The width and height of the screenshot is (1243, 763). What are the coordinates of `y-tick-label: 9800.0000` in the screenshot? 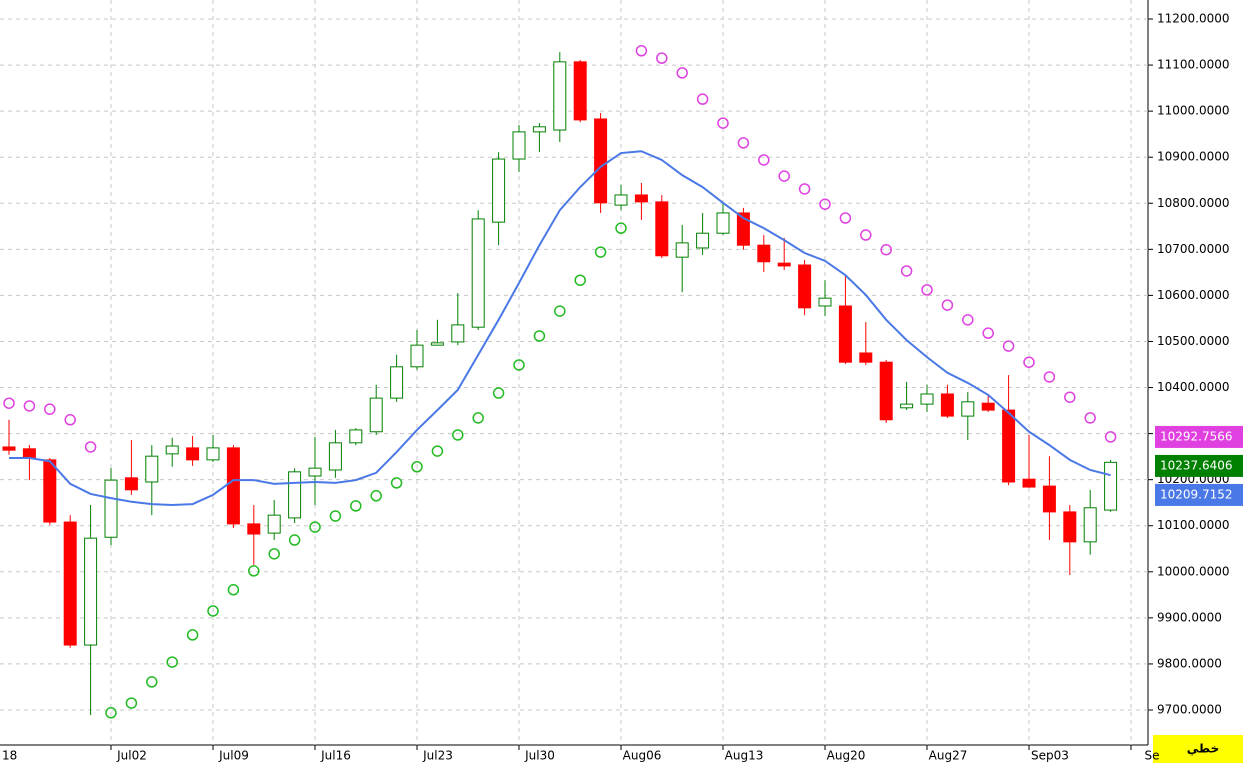 It's located at (1189, 663).